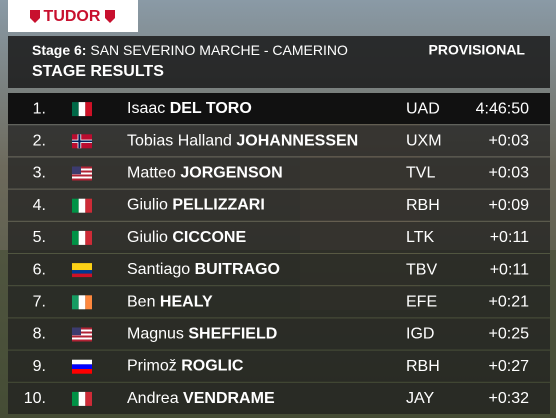 This screenshot has height=418, width=556. What do you see at coordinates (509, 302) in the screenshot?
I see `time: +0:21` at bounding box center [509, 302].